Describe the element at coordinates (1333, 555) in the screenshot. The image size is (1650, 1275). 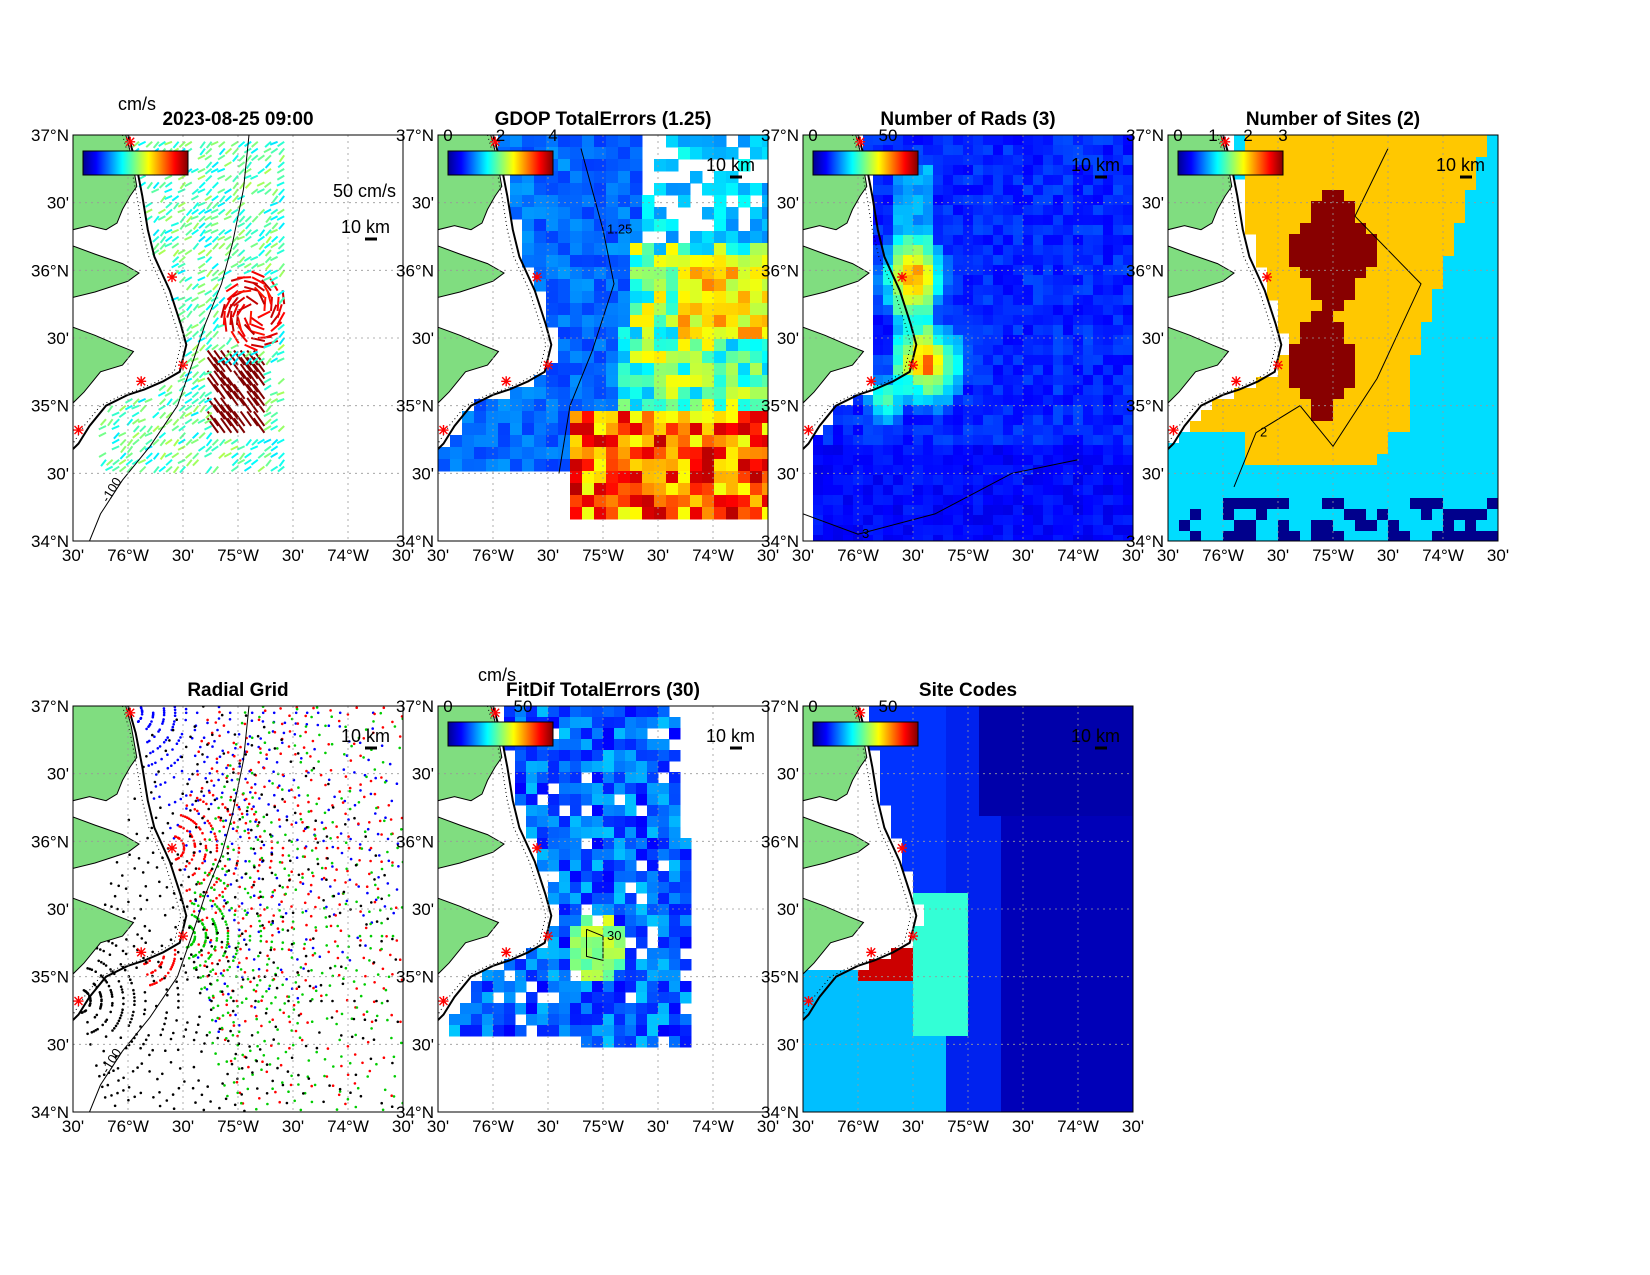
I see `lon-tick-label: 75°W` at that location.